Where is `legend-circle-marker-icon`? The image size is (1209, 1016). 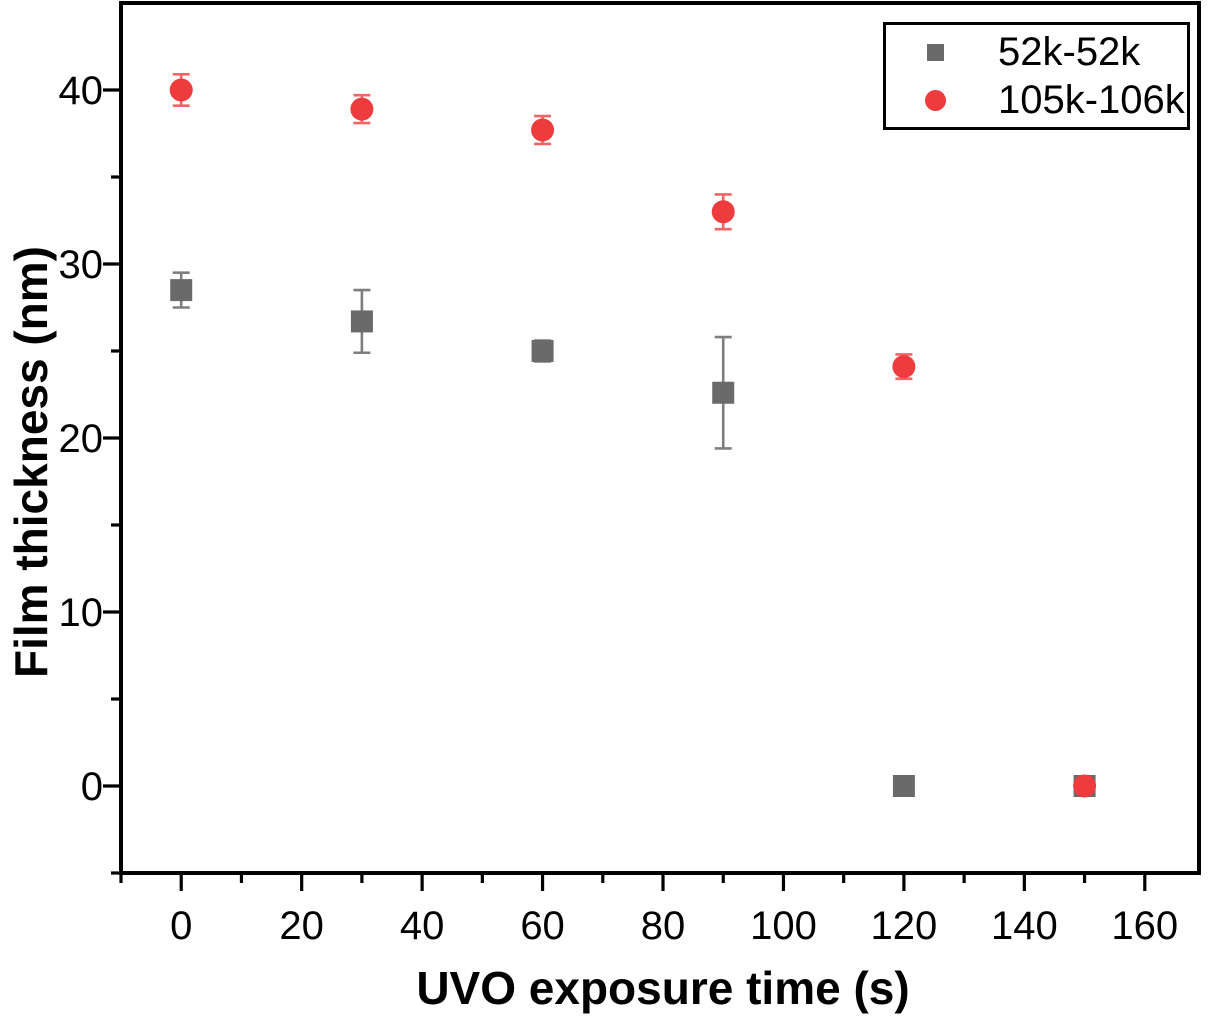
legend-circle-marker-icon is located at coordinates (935, 100).